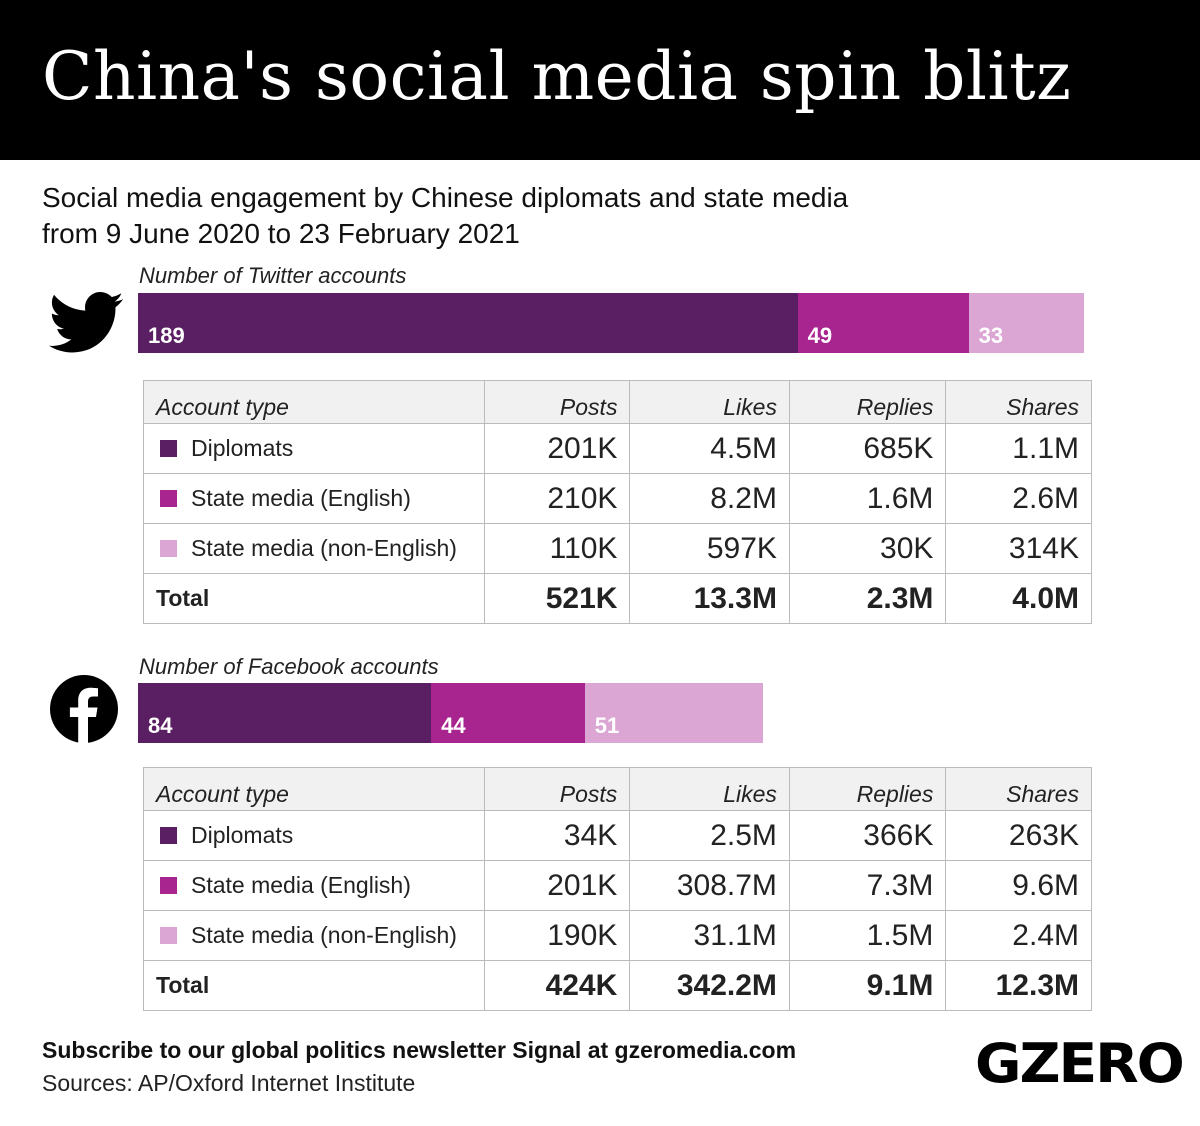 Image resolution: width=1200 pixels, height=1126 pixels. Describe the element at coordinates (1018, 935) in the screenshot. I see `value-cell: 2.4M` at that location.